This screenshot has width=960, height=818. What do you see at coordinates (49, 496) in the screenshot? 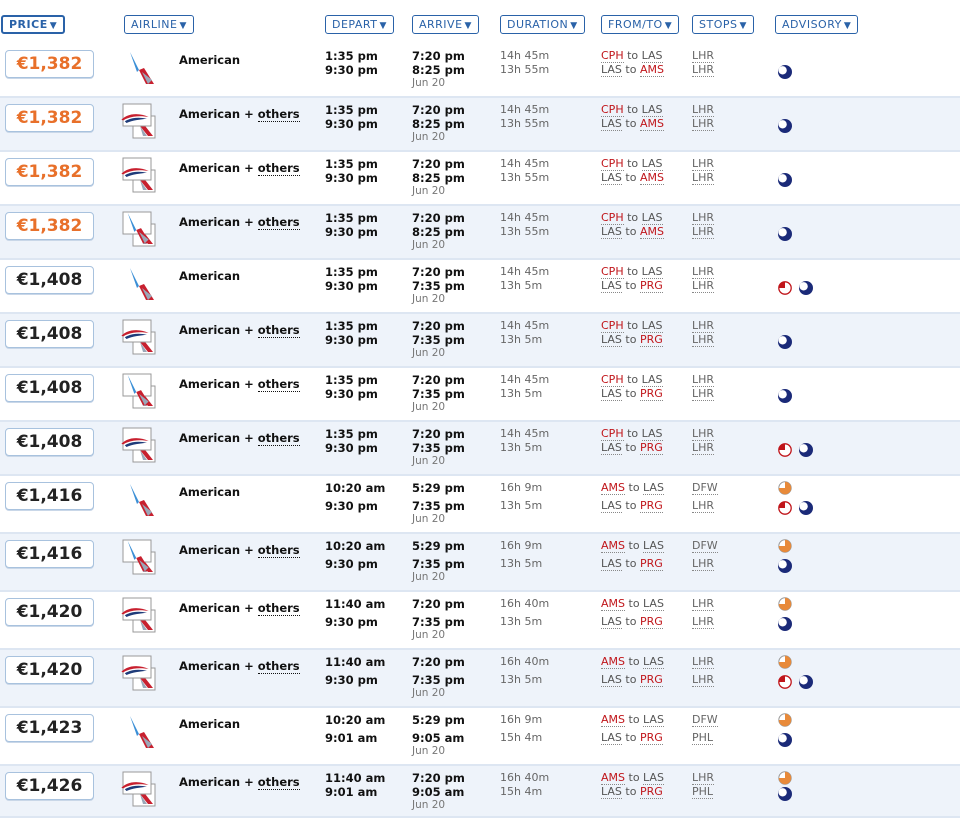
I see `price-button: €1,416` at bounding box center [49, 496].